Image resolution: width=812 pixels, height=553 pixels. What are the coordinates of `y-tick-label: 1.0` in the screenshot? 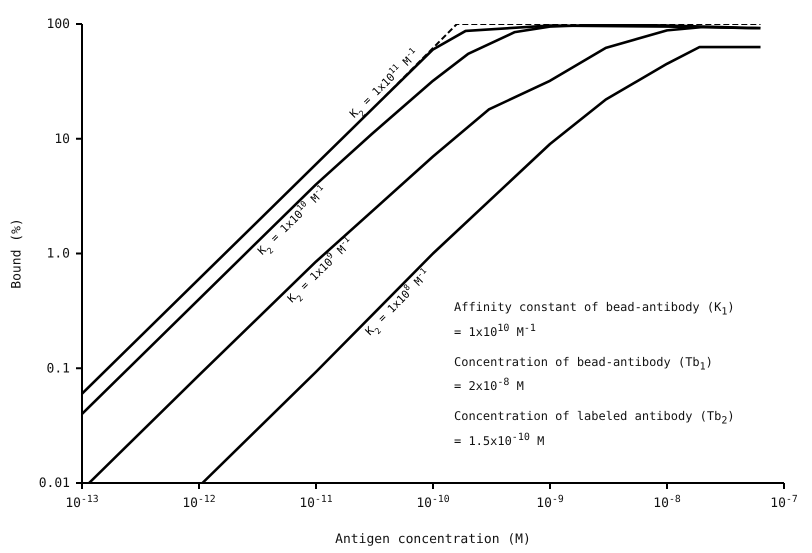 It's located at (58, 254).